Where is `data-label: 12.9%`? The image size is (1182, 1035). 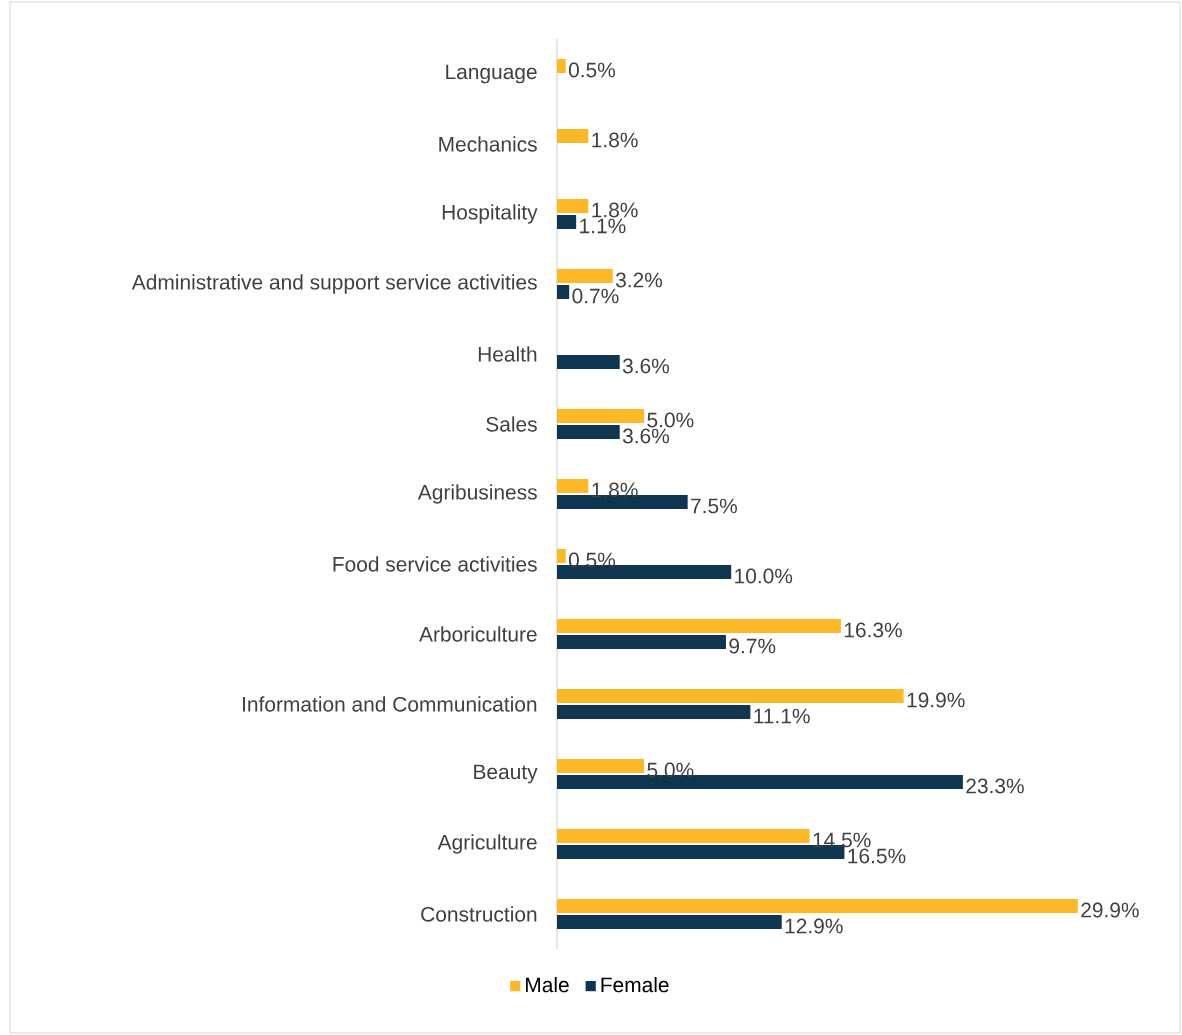
data-label: 12.9% is located at coordinates (814, 926).